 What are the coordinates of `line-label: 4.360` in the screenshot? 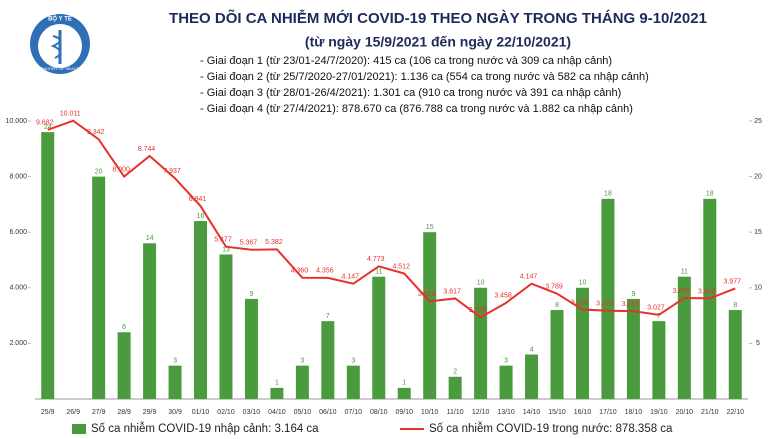 It's located at (300, 271).